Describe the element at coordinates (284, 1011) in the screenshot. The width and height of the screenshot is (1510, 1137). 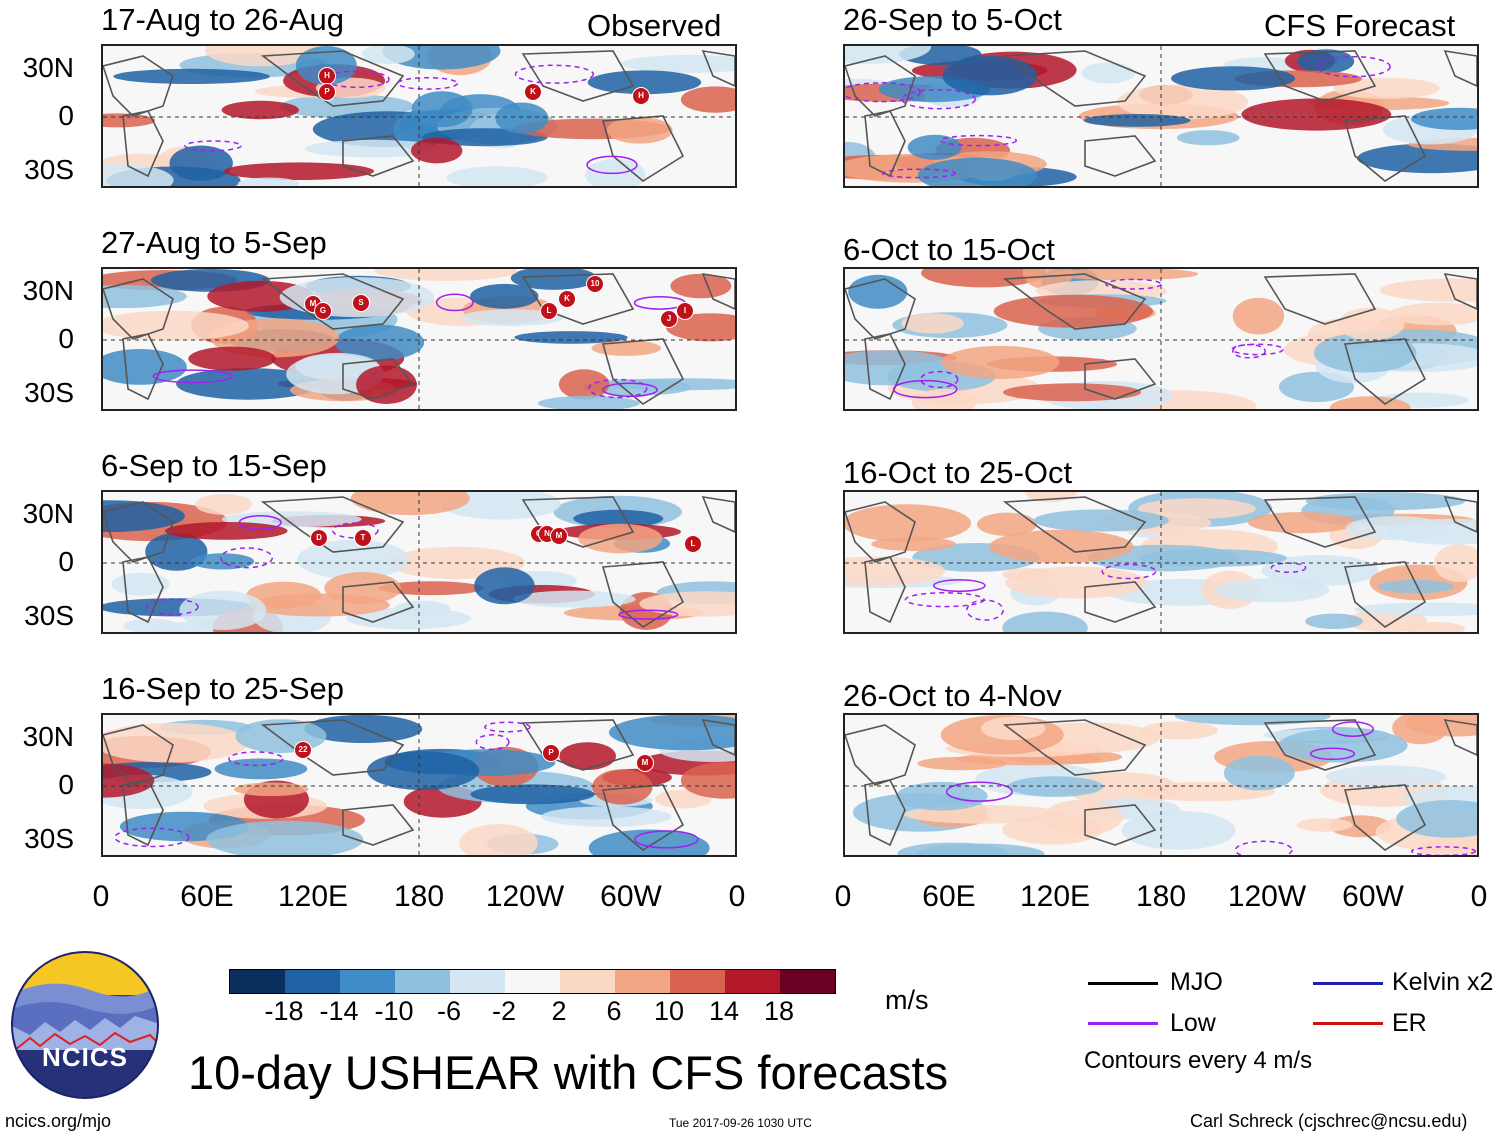
I see `colorbar-tick: -18` at that location.